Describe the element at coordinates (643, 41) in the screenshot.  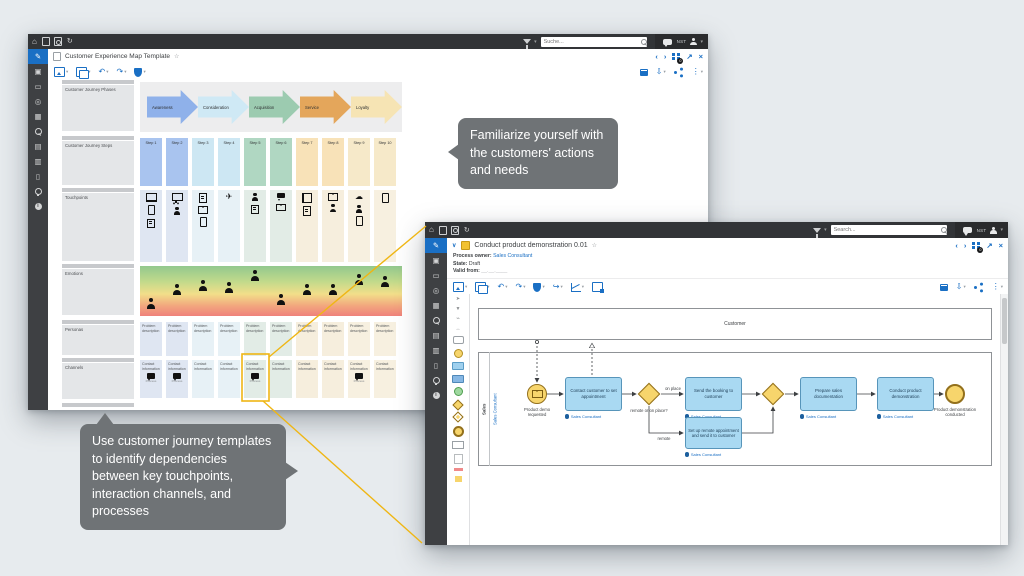
I see `search-icon` at that location.